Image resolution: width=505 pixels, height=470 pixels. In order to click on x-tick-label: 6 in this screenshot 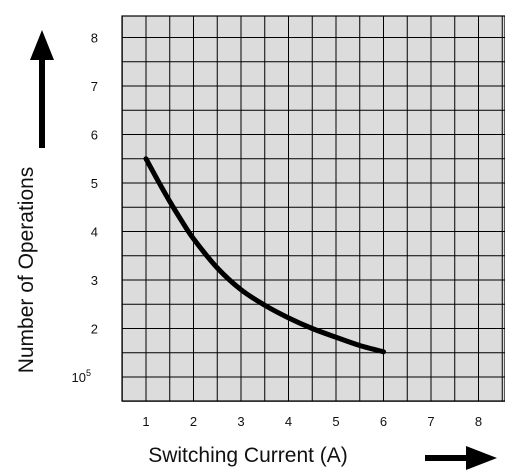, I will do `click(383, 421)`.